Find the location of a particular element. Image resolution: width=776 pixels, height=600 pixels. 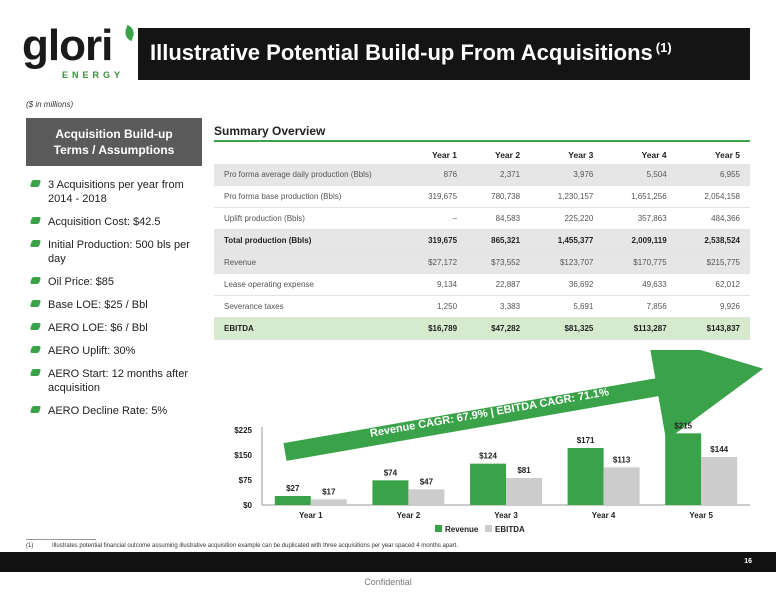

summary-header-row: Year 1 Year 2 Year 3 Year 4 Year 5 is located at coordinates (482, 156).